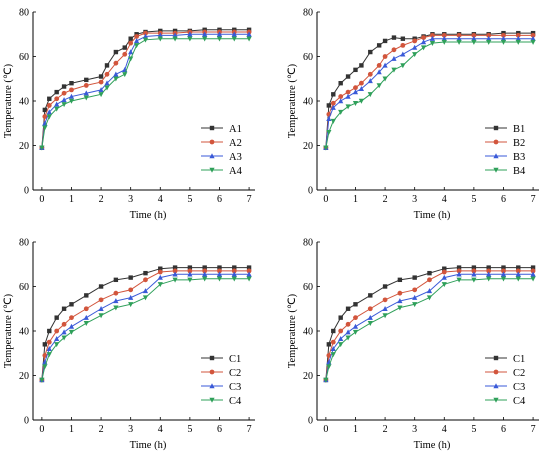 This screenshot has width=550, height=457. I want to click on legend-label: C1, so click(519, 359).